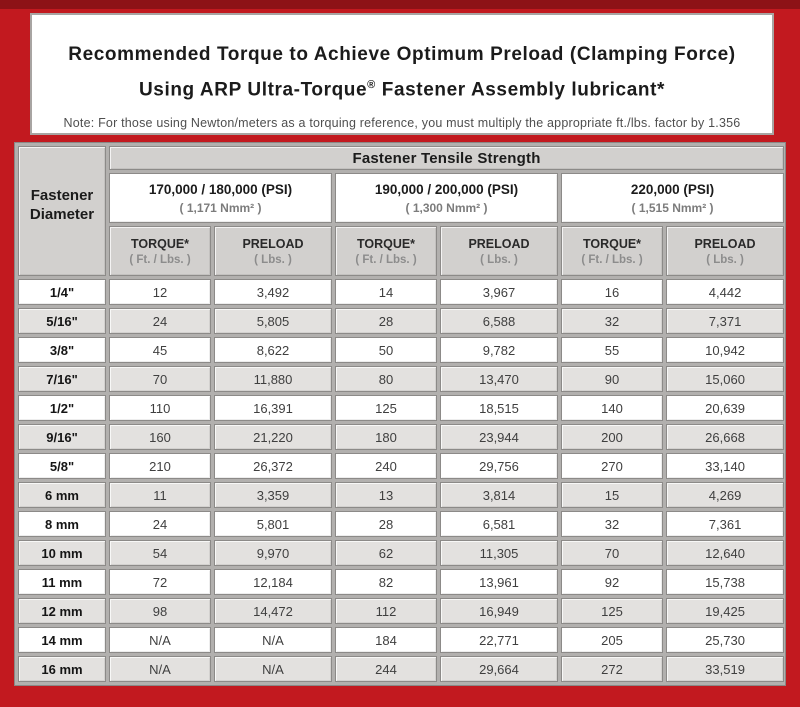  Describe the element at coordinates (62, 408) in the screenshot. I see `diameter-cell: 1/2"` at that location.